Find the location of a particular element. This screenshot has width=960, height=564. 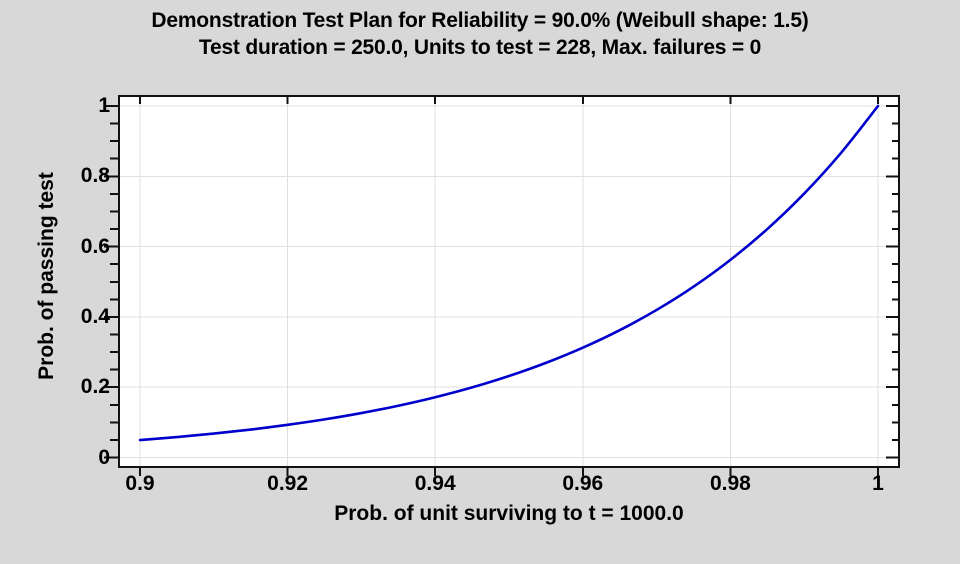

x-tick-label: 1 is located at coordinates (878, 483).